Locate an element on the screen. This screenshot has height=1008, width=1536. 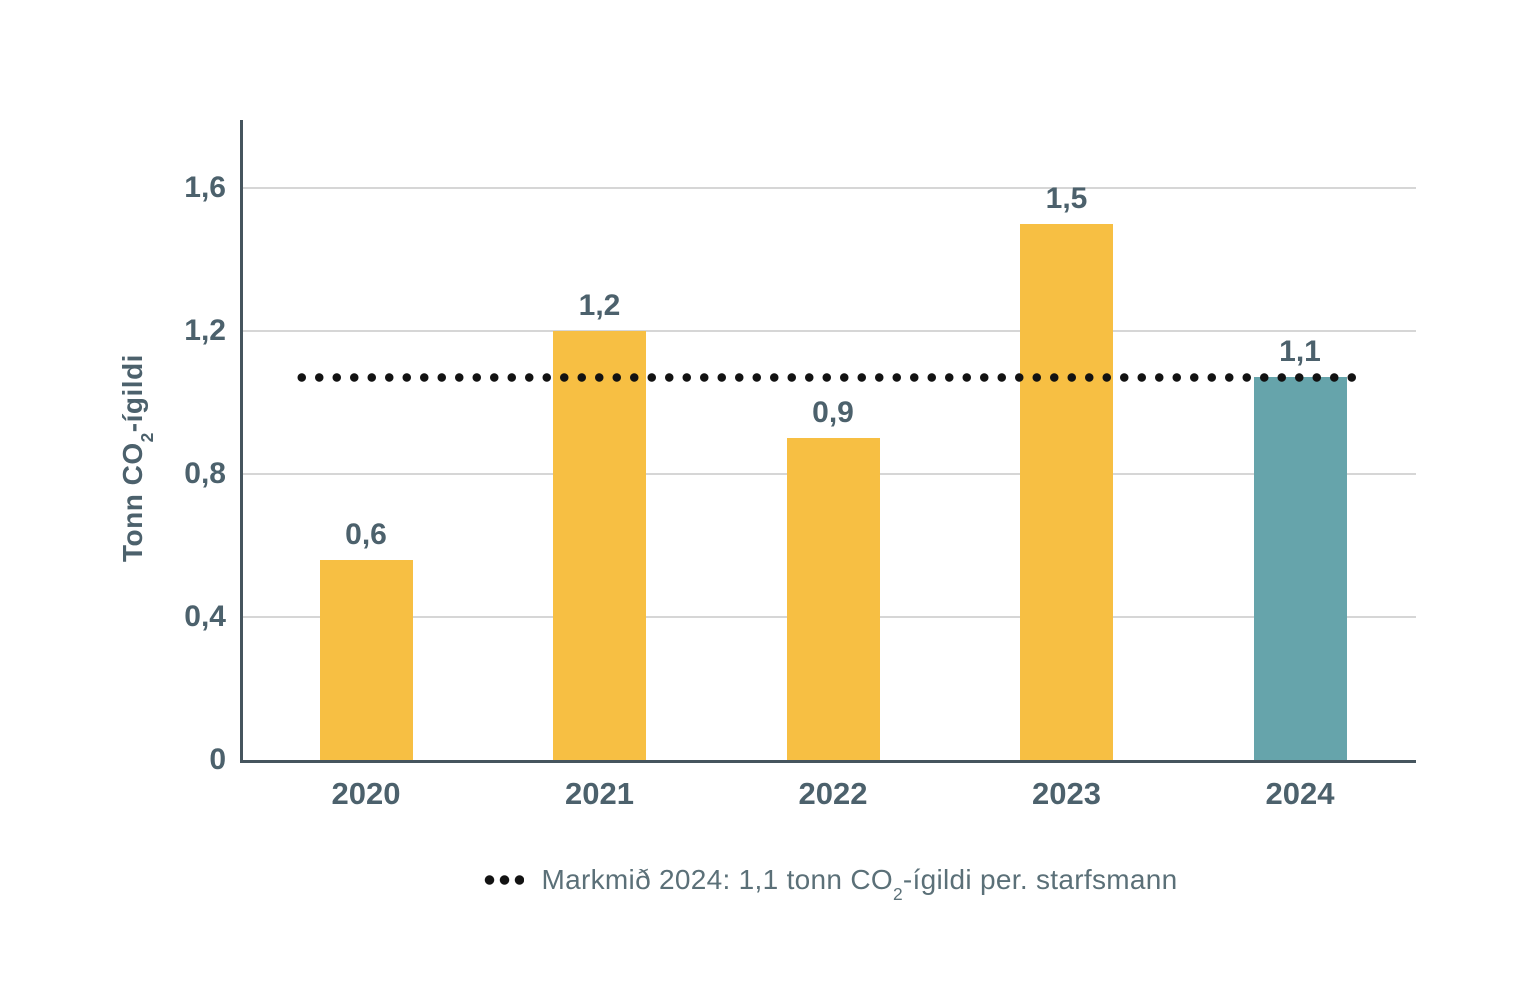
x-axis-line is located at coordinates (828, 761).